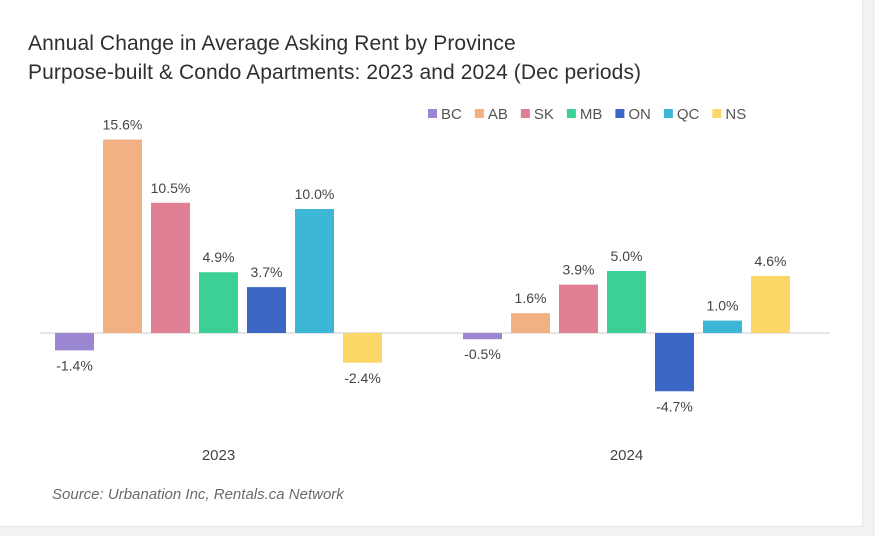 The width and height of the screenshot is (875, 536). What do you see at coordinates (530, 323) in the screenshot?
I see `bar-ab-2024` at bounding box center [530, 323].